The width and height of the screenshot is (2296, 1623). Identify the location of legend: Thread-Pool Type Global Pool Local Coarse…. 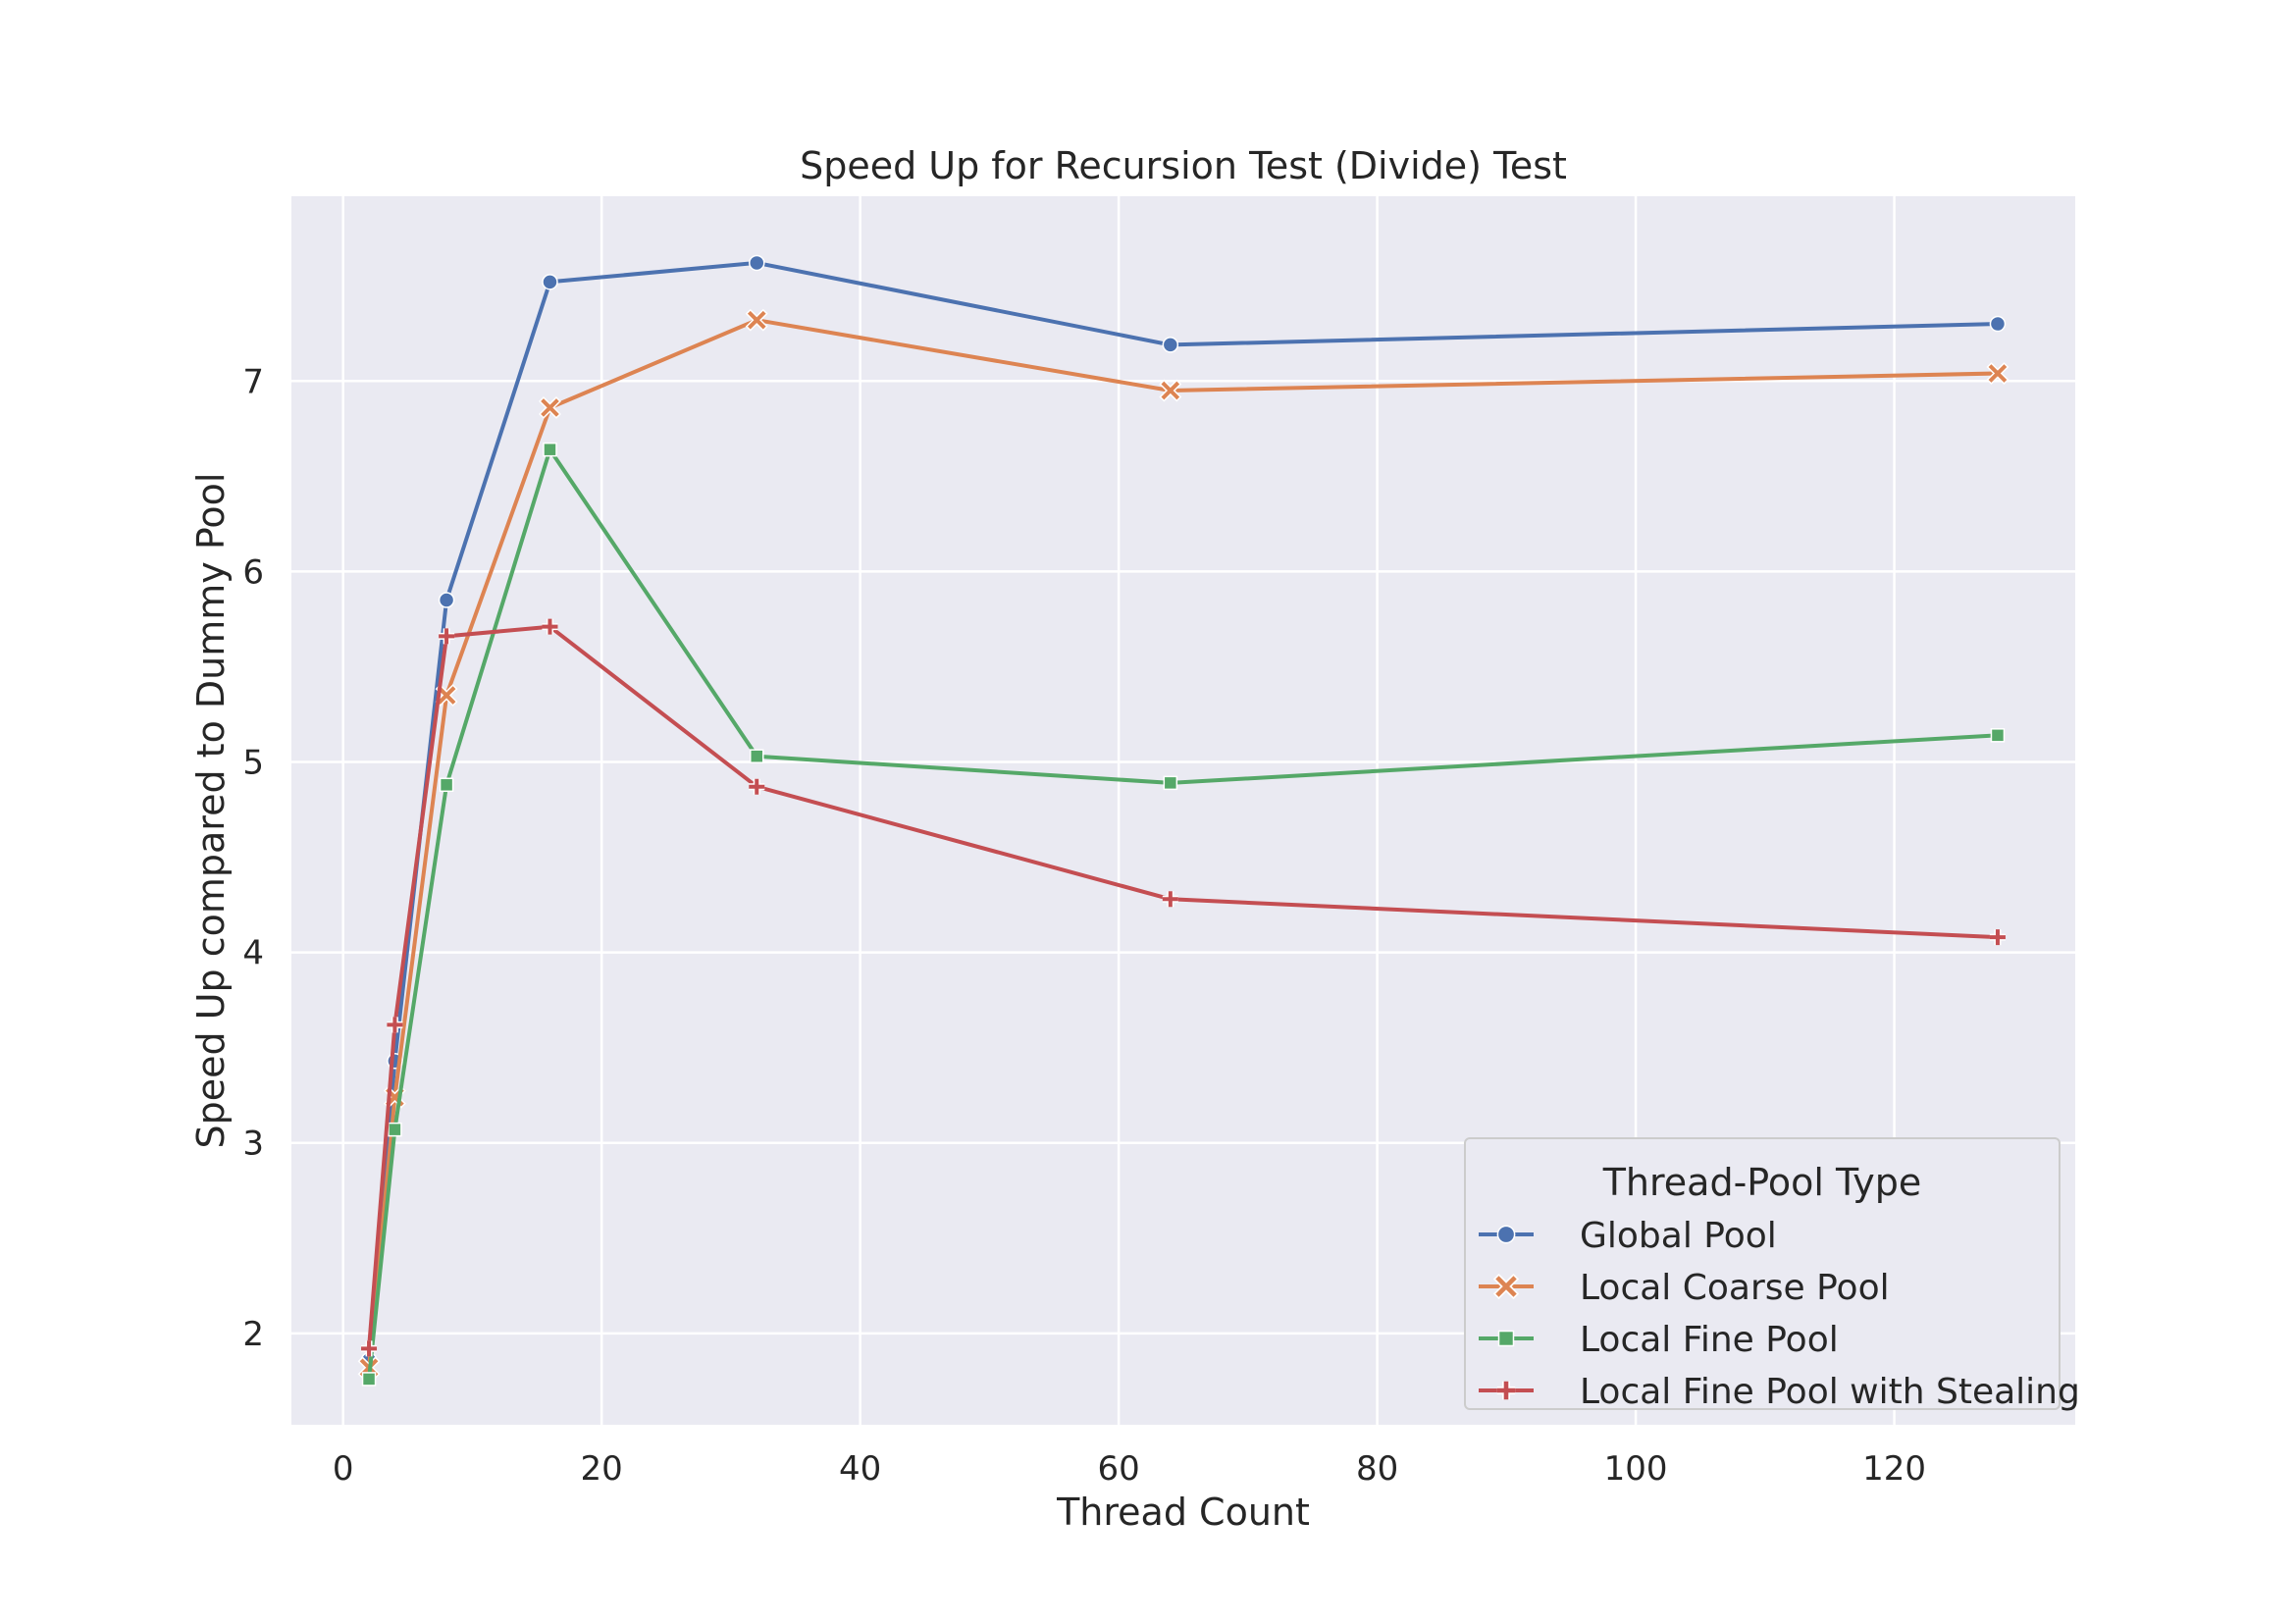
(1772, 1274).